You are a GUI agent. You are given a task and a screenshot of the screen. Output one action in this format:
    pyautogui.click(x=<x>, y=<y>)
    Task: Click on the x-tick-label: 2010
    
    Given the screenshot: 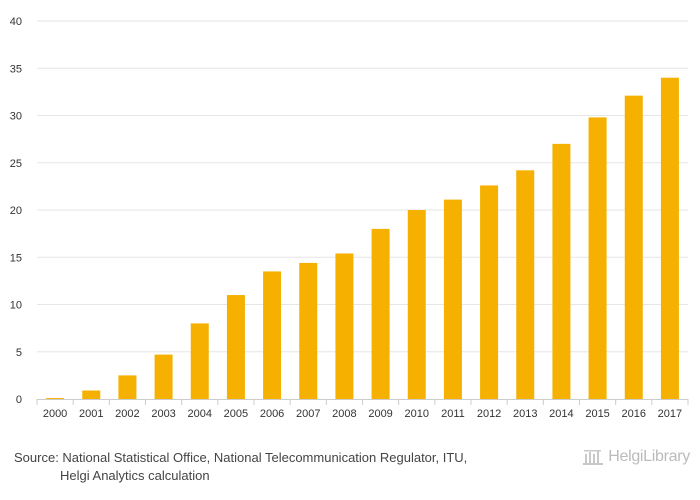 What is the action you would take?
    pyautogui.click(x=417, y=414)
    